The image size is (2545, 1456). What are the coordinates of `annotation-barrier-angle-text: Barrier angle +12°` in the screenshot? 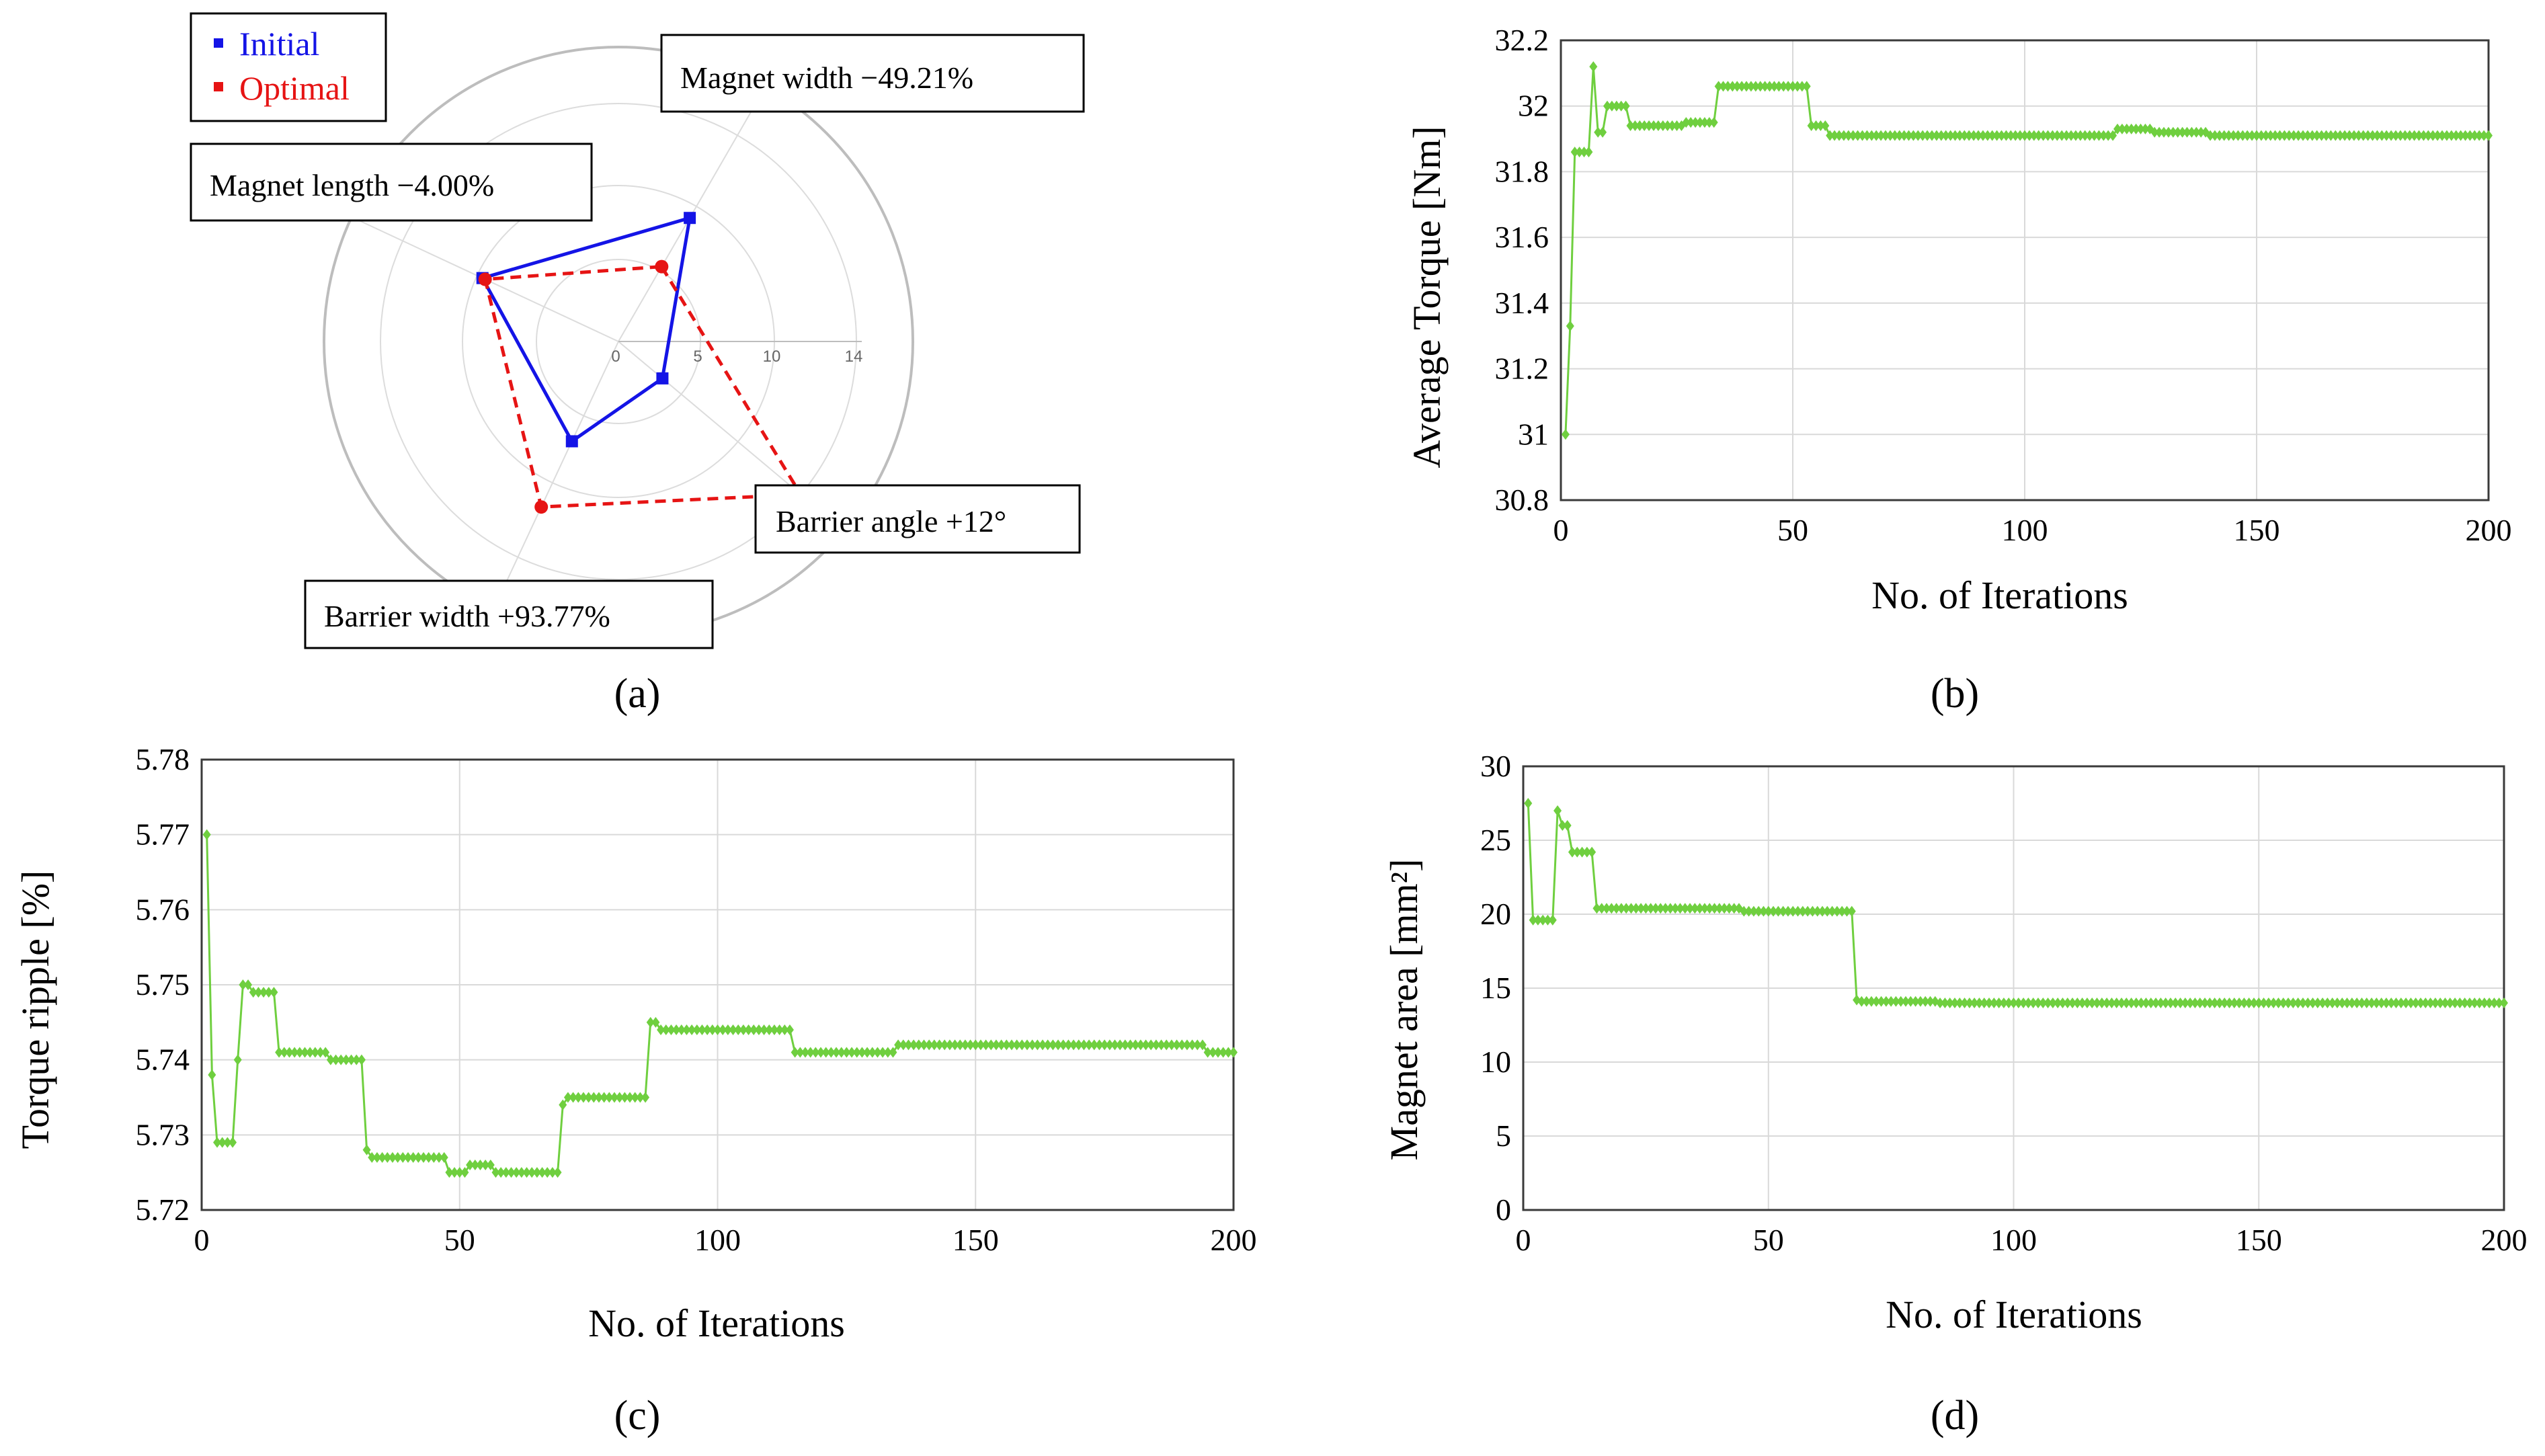 It's located at (891, 521).